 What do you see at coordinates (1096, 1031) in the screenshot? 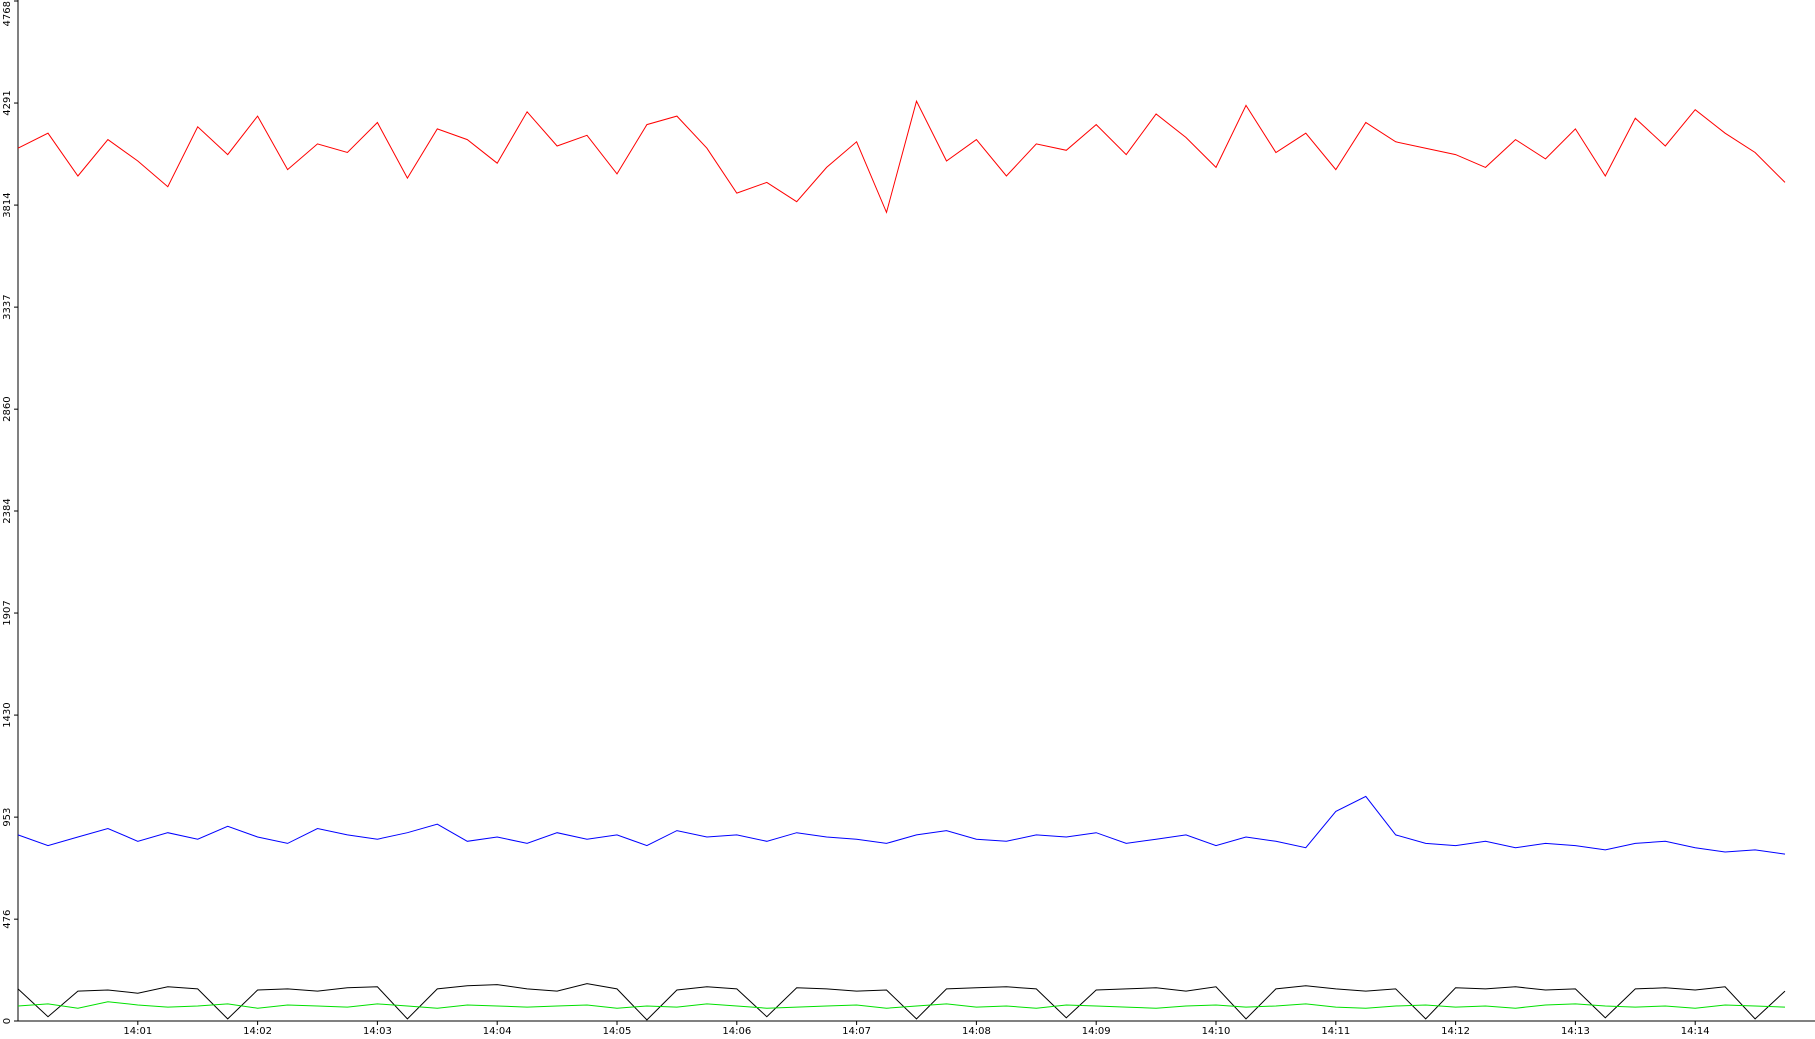
I see `x-tick-label: 14:09` at bounding box center [1096, 1031].